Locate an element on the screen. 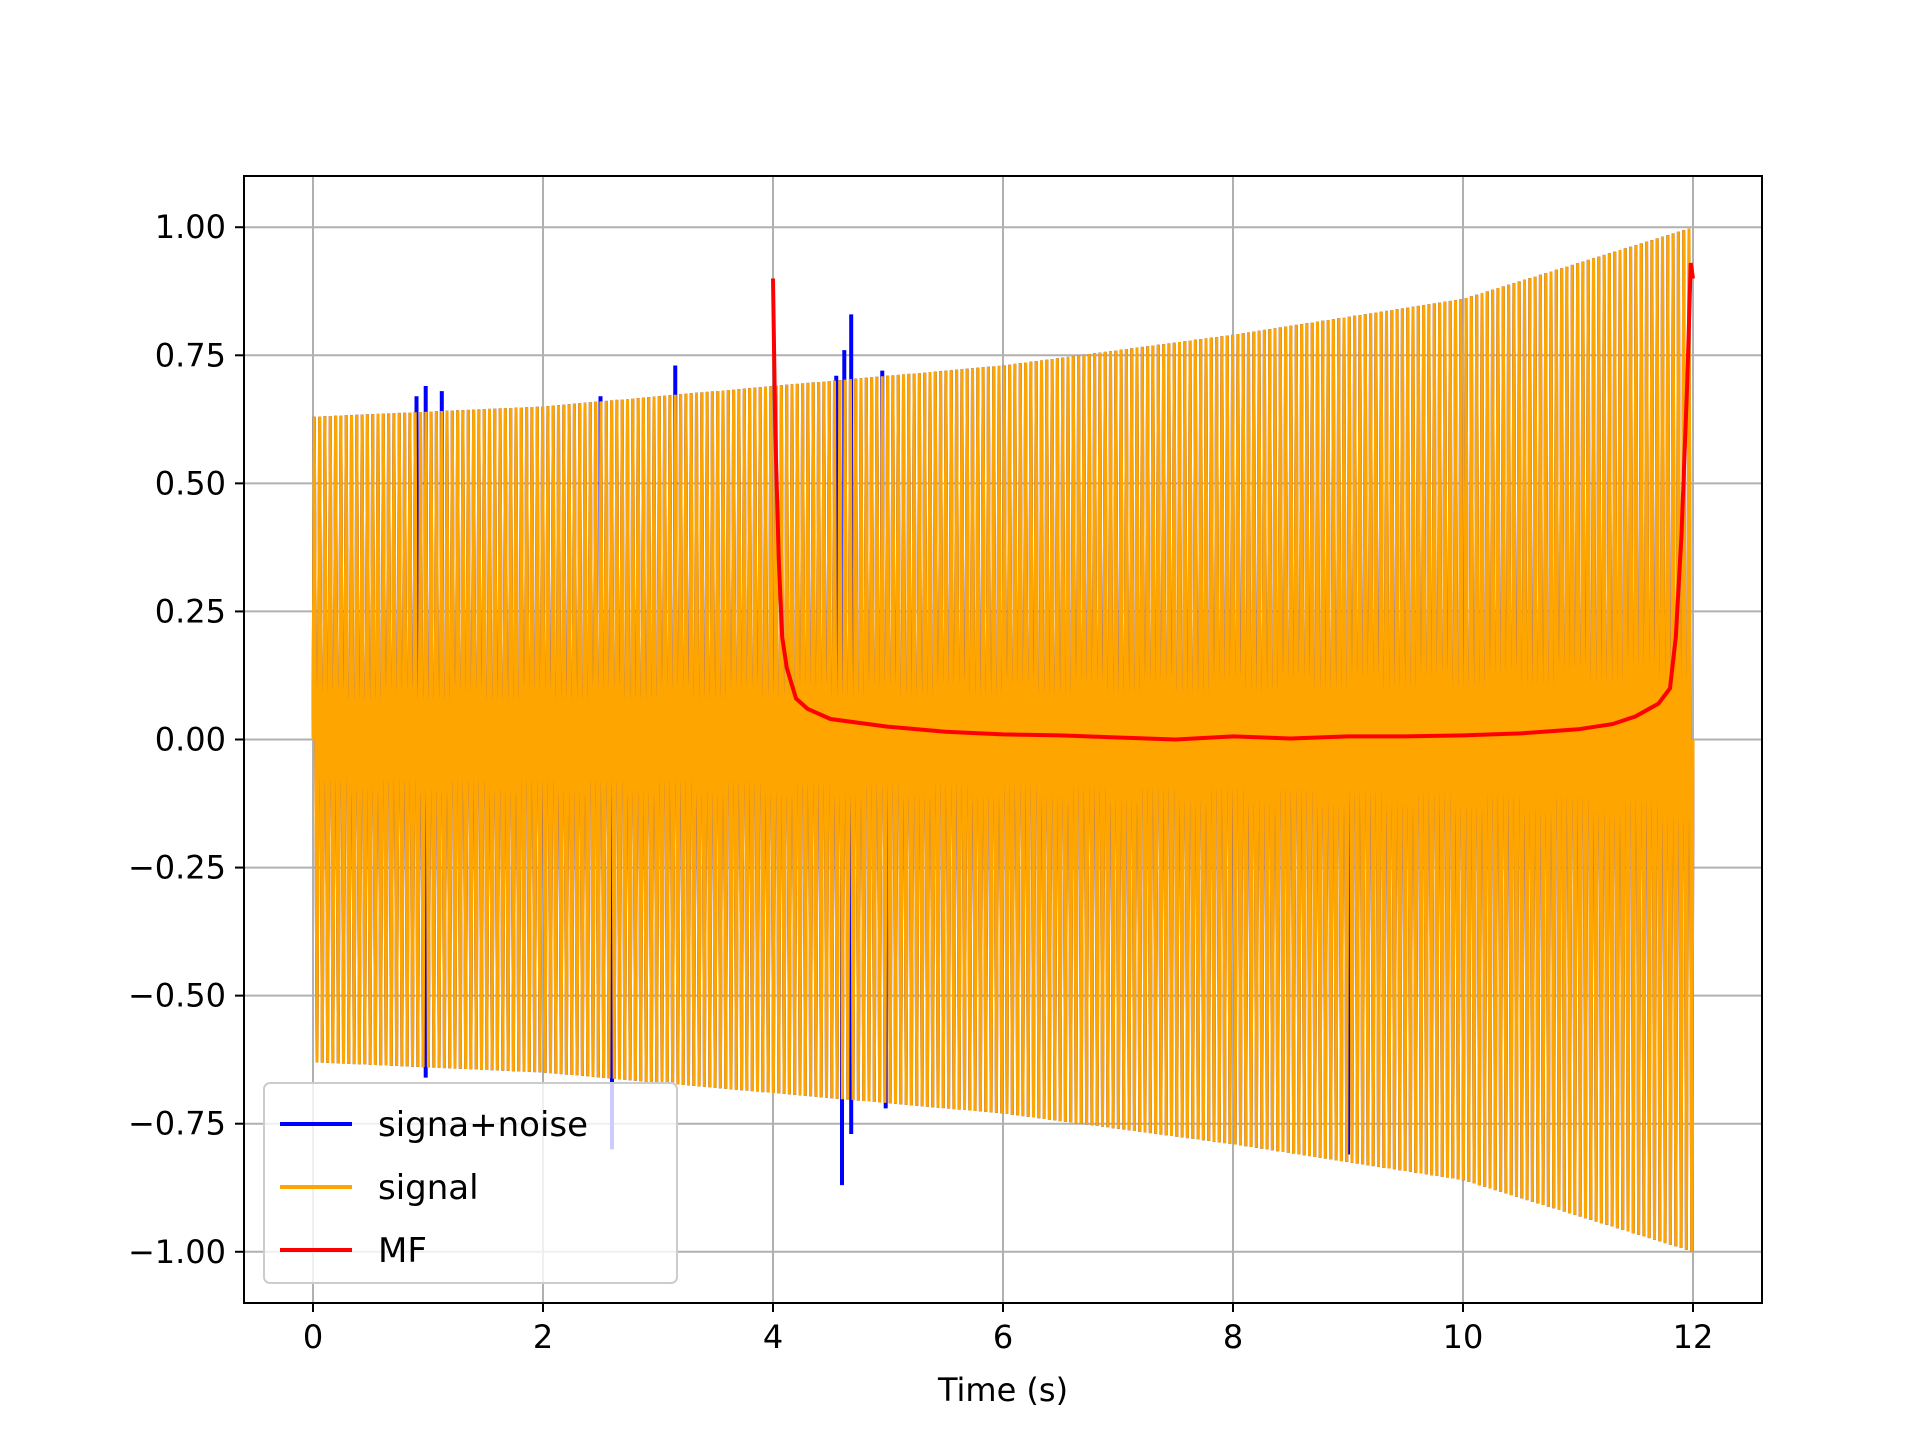 This screenshot has width=1920, height=1440. y-tick-label: 0.75 is located at coordinates (190, 355).